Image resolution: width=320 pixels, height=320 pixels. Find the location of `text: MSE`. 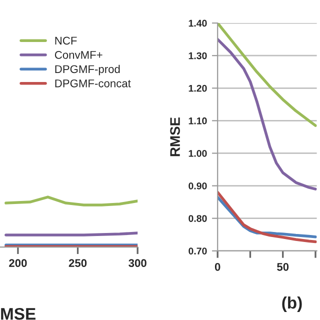

text: MSE is located at coordinates (18, 314).